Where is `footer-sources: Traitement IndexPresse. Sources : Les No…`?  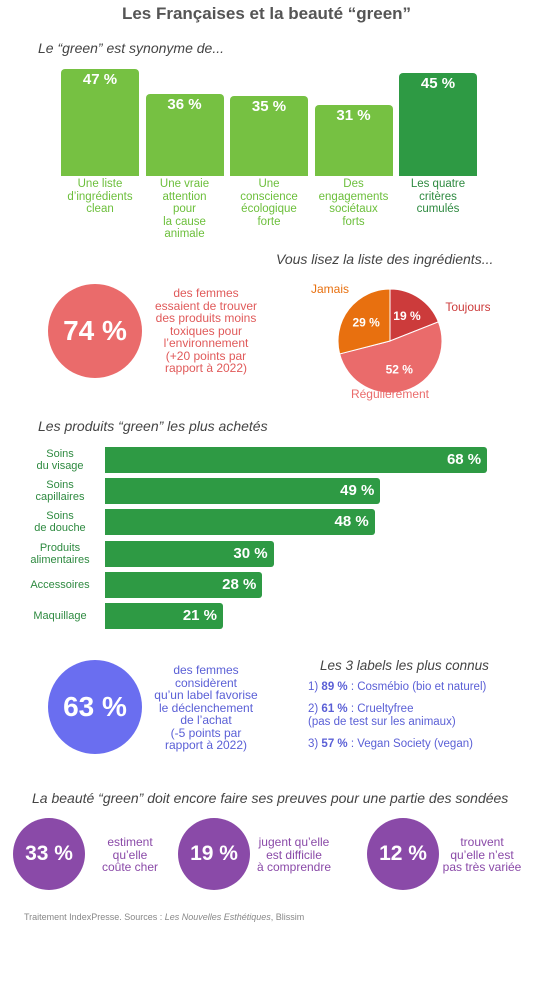
footer-sources: Traitement IndexPresse. Sources : Les No… is located at coordinates (164, 917).